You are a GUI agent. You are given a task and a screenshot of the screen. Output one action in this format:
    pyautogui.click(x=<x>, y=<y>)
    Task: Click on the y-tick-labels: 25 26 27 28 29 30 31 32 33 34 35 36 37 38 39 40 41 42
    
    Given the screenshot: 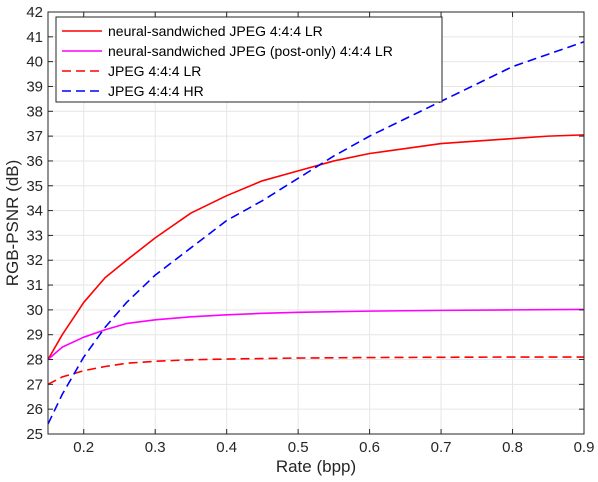 What is the action you would take?
    pyautogui.click(x=34, y=223)
    